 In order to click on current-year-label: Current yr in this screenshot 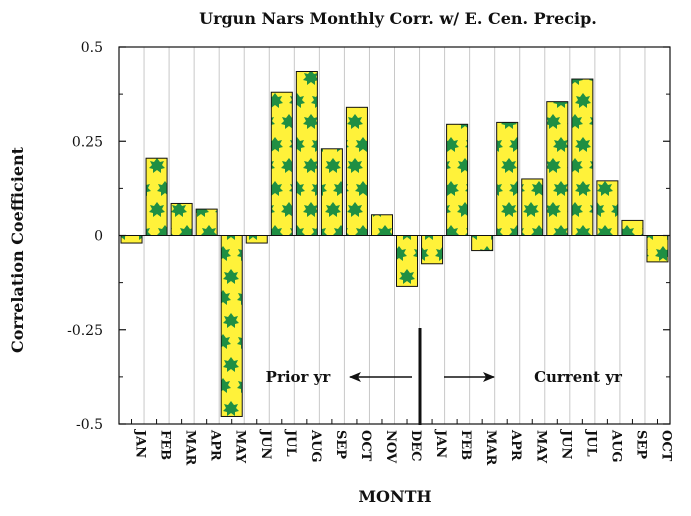, I will do `click(578, 377)`.